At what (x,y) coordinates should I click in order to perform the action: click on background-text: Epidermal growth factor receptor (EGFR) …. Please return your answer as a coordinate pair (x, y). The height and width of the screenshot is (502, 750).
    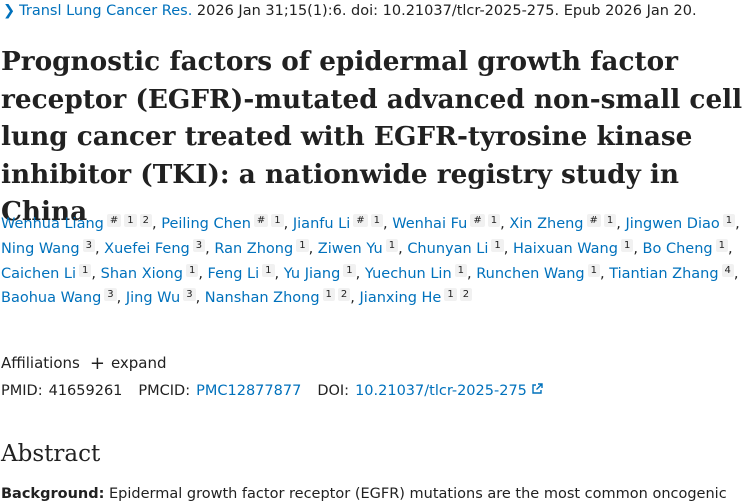
    Looking at the image, I should click on (415, 494).